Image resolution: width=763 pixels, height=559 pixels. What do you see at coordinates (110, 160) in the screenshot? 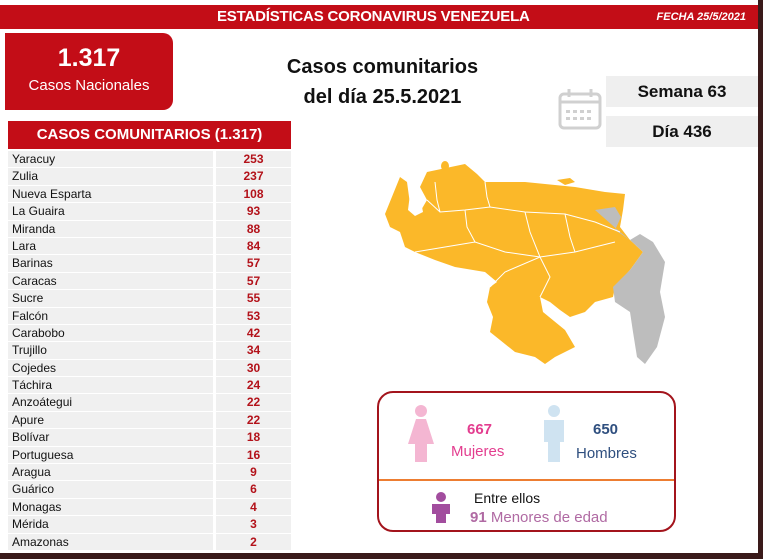
I see `state-name: Yaracuy` at bounding box center [110, 160].